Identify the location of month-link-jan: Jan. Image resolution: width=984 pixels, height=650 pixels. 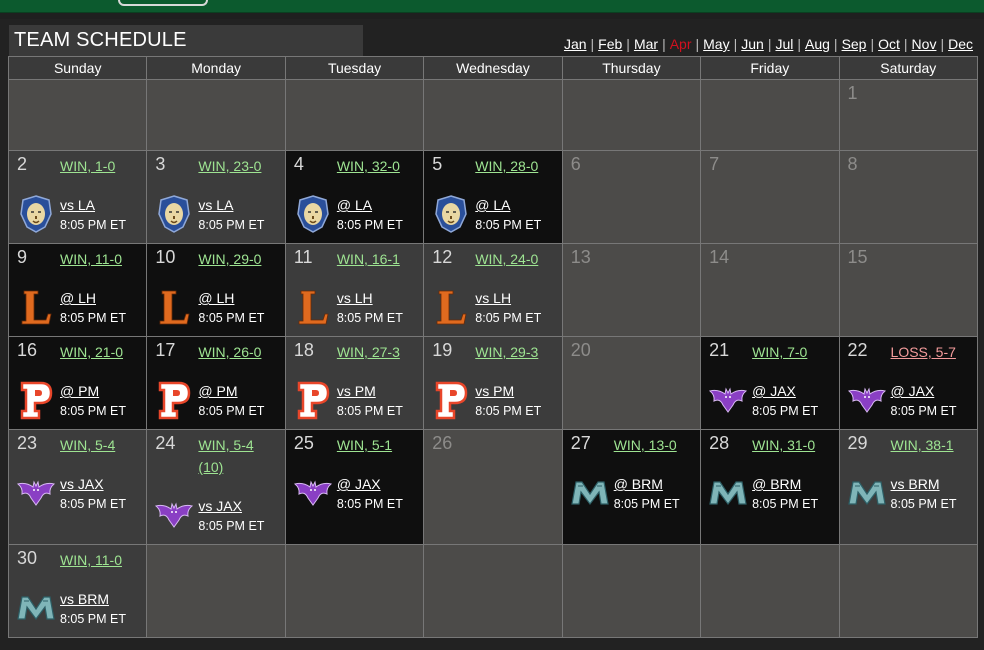
(575, 44).